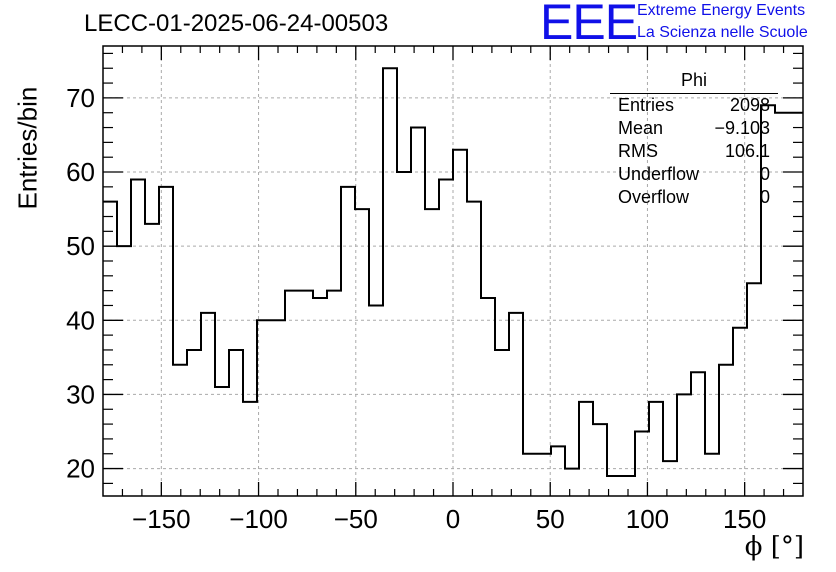  Describe the element at coordinates (236, 23) in the screenshot. I see `chart-title: LECC-01-2025-06-24-00503` at that location.